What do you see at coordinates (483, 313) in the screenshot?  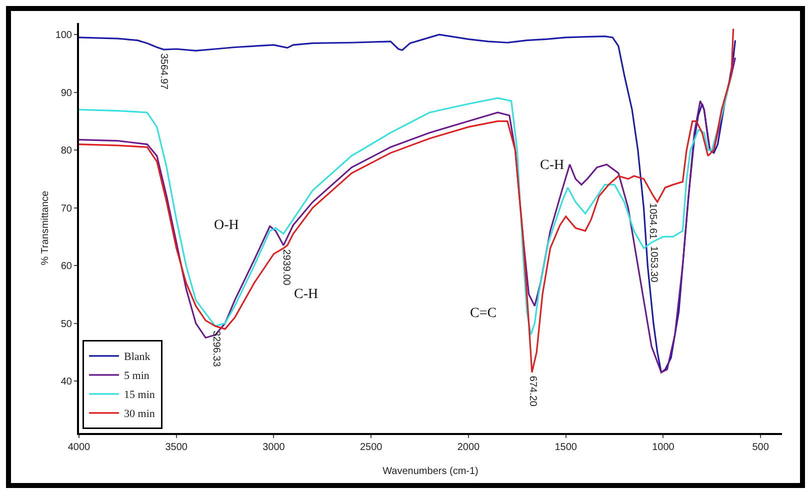 I see `annotation: C=C` at bounding box center [483, 313].